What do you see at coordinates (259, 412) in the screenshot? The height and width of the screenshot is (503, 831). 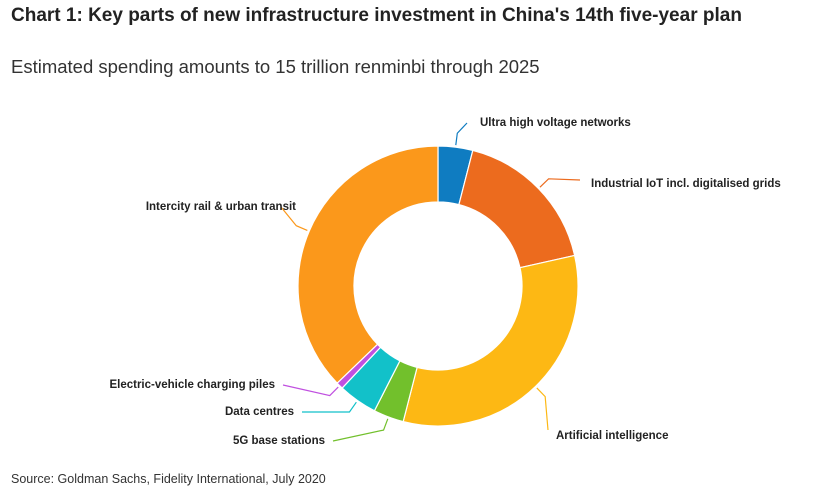 I see `slice-label-data-centres: Data centres` at bounding box center [259, 412].